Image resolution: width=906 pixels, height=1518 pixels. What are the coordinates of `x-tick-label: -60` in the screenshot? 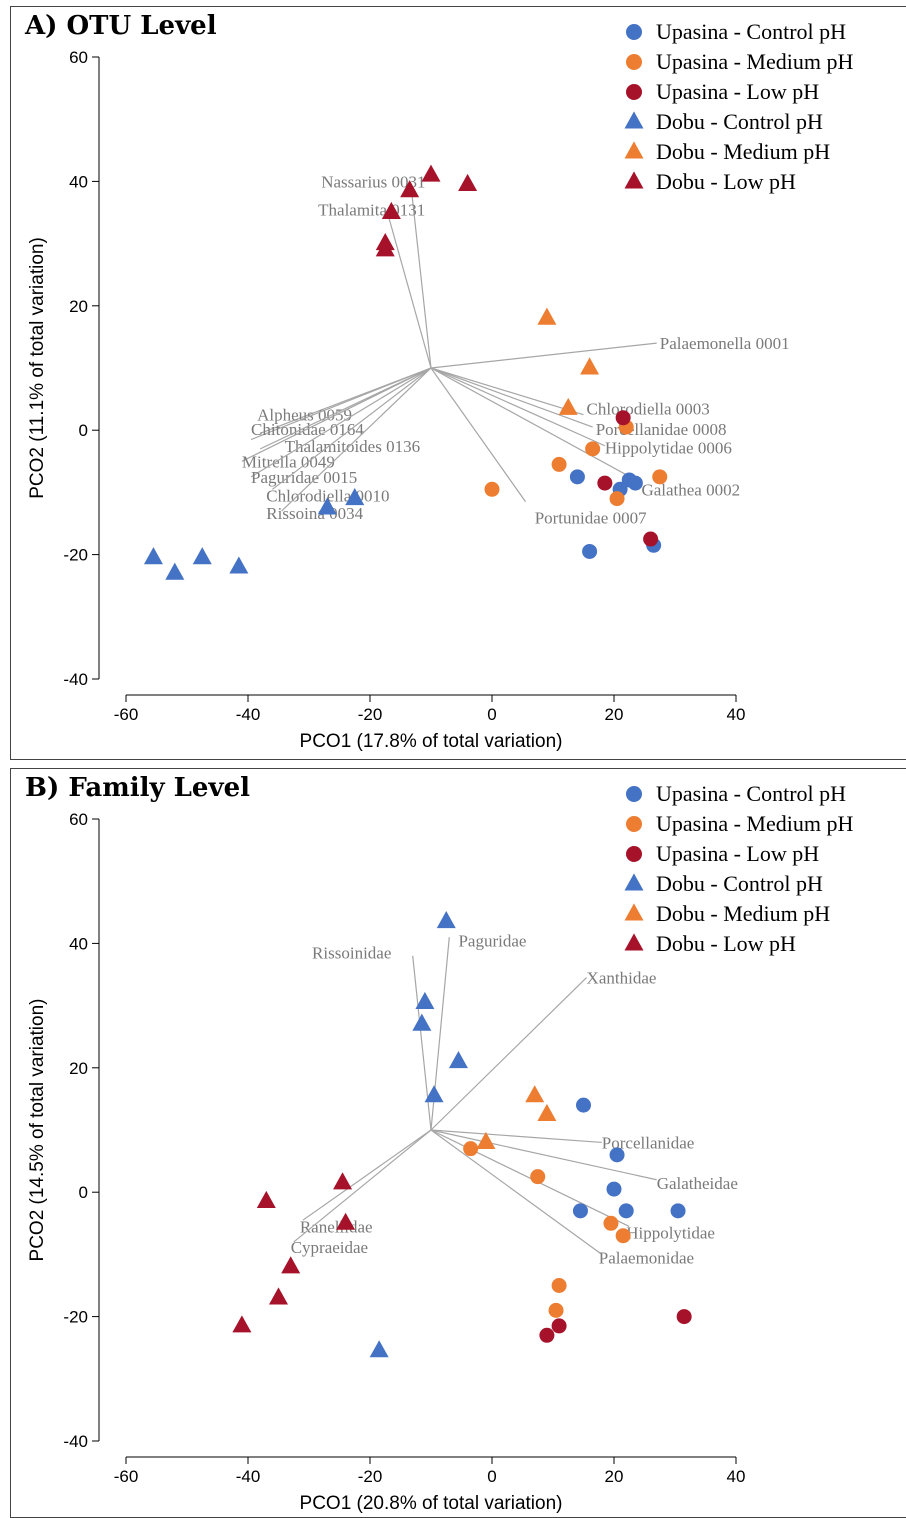 It's located at (126, 714).